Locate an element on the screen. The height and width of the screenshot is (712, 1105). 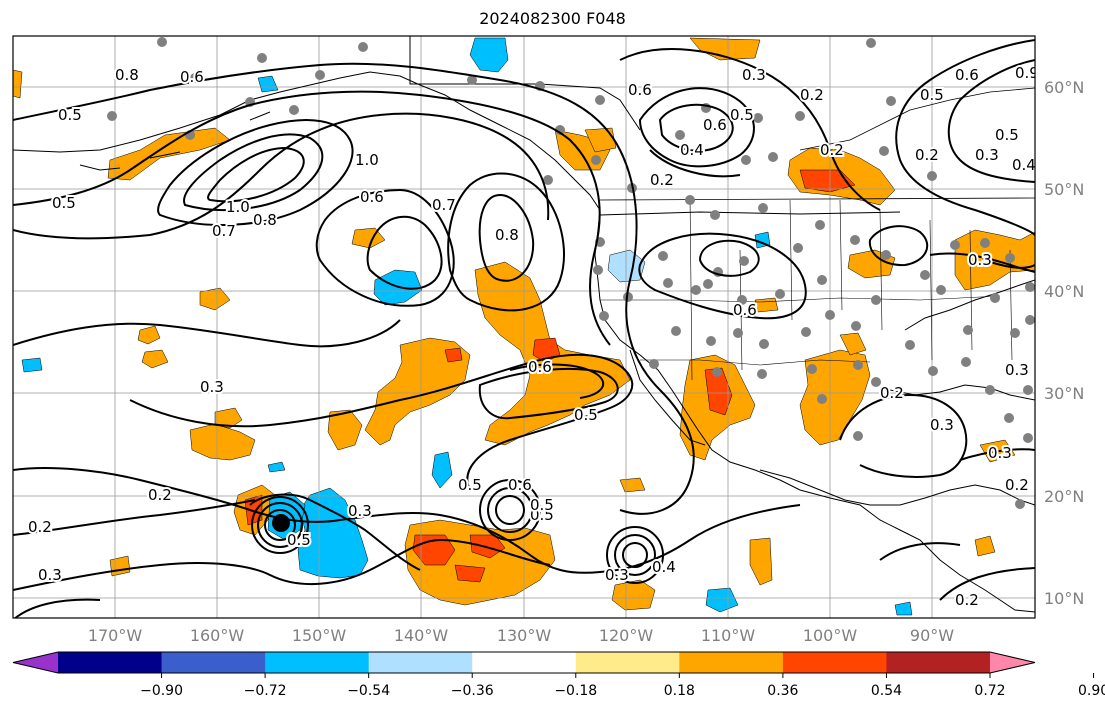
colorbar-tick-label: 0.54 is located at coordinates (886, 691).